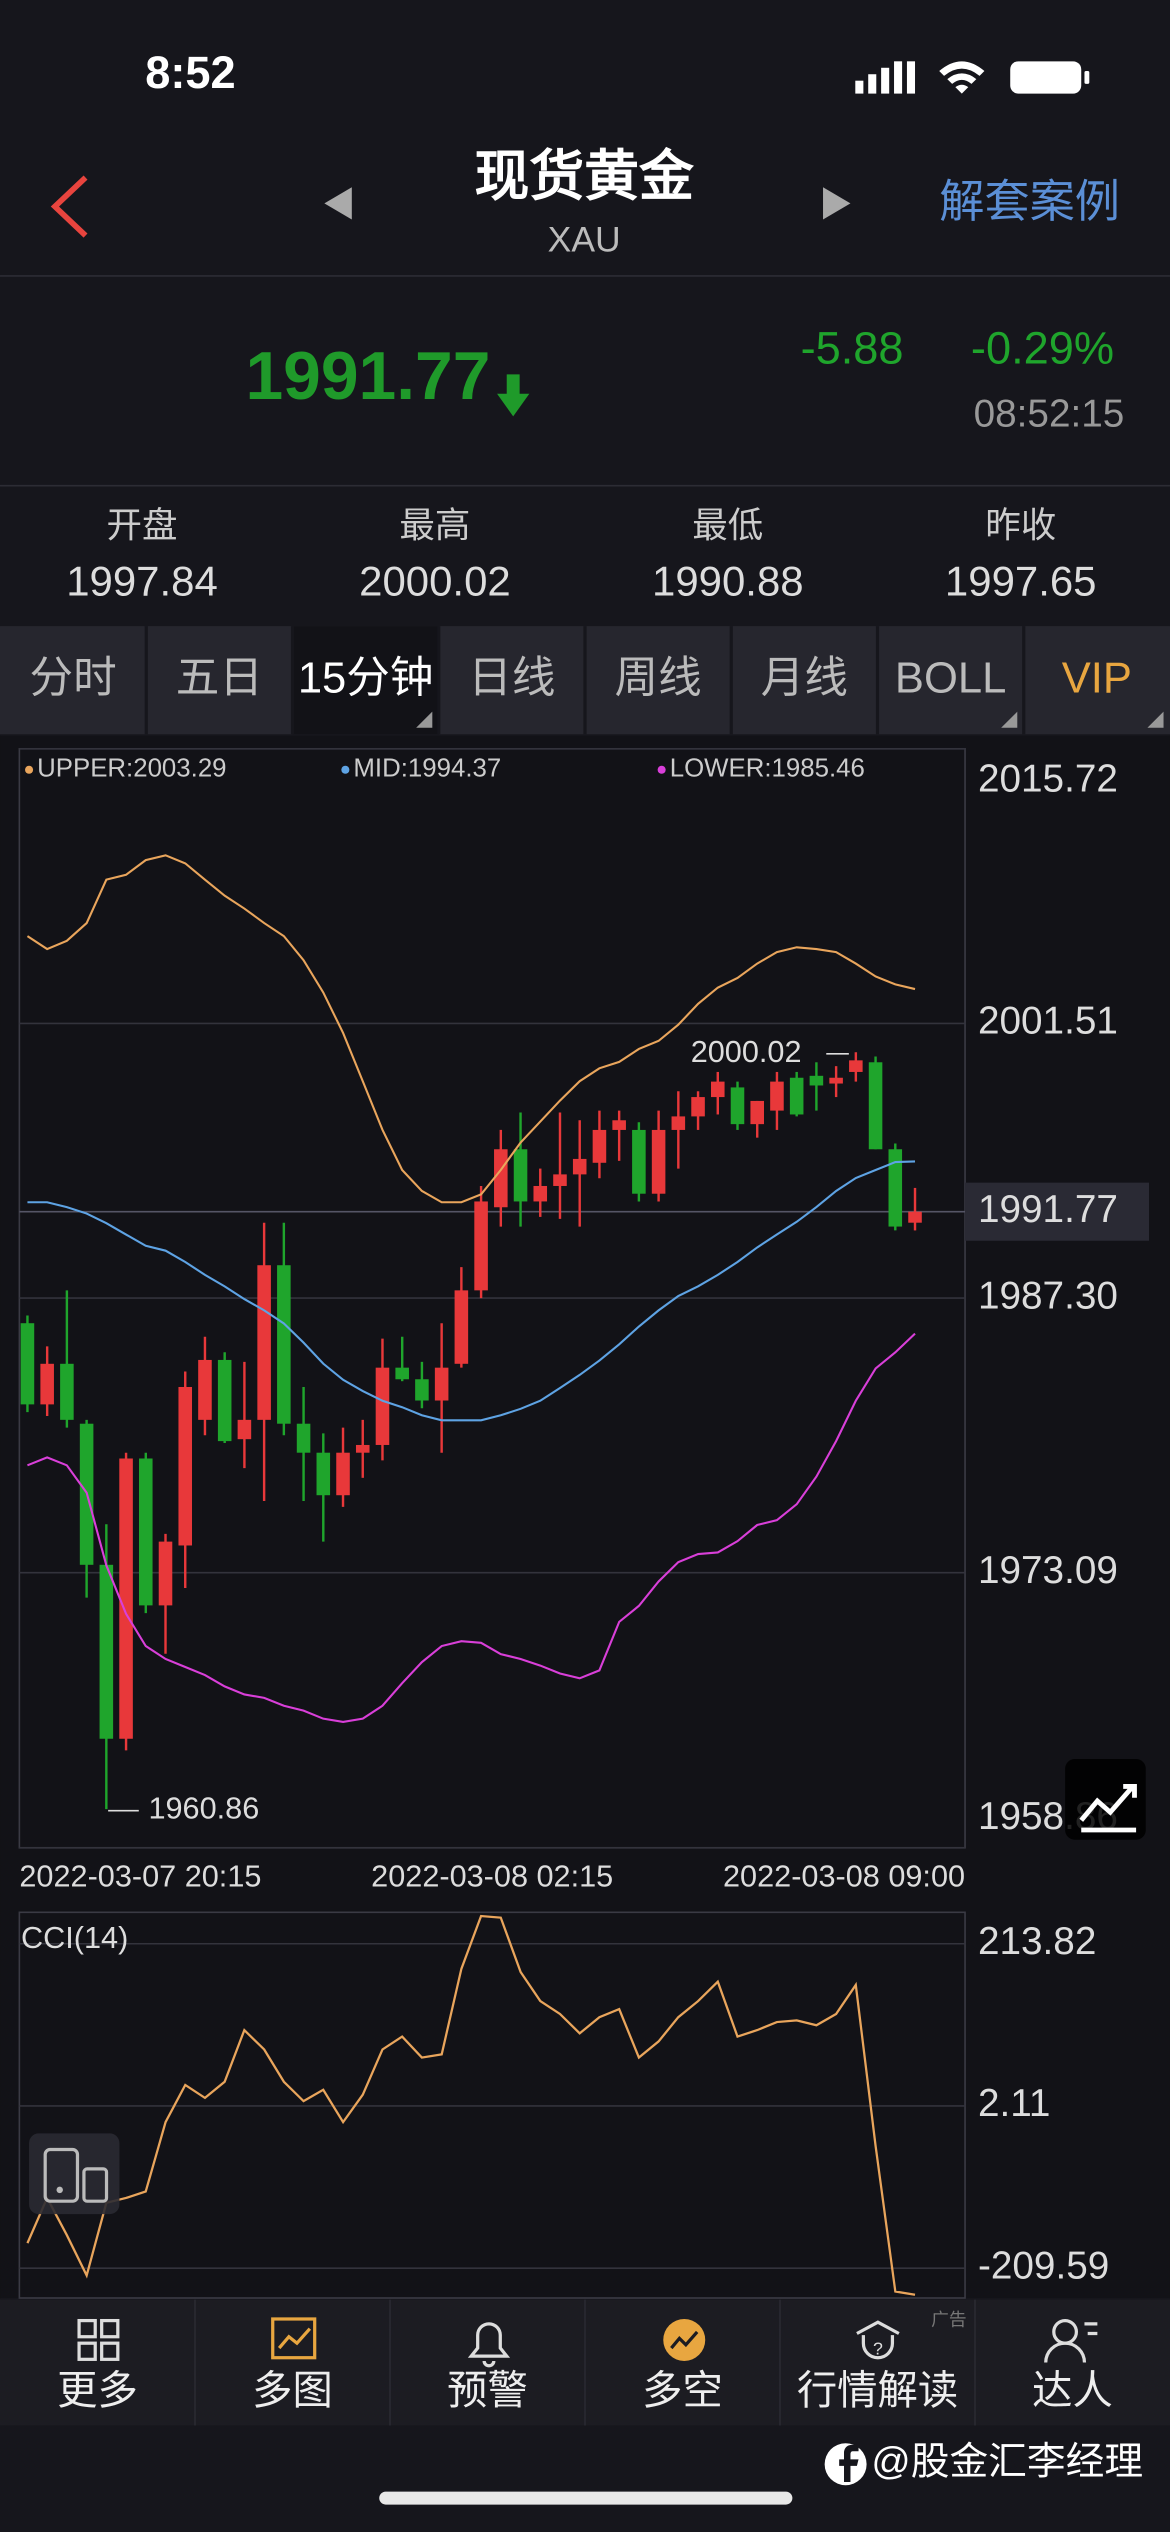  Describe the element at coordinates (1042, 348) in the screenshot. I see `quote-change-pct: -0.29%` at that location.